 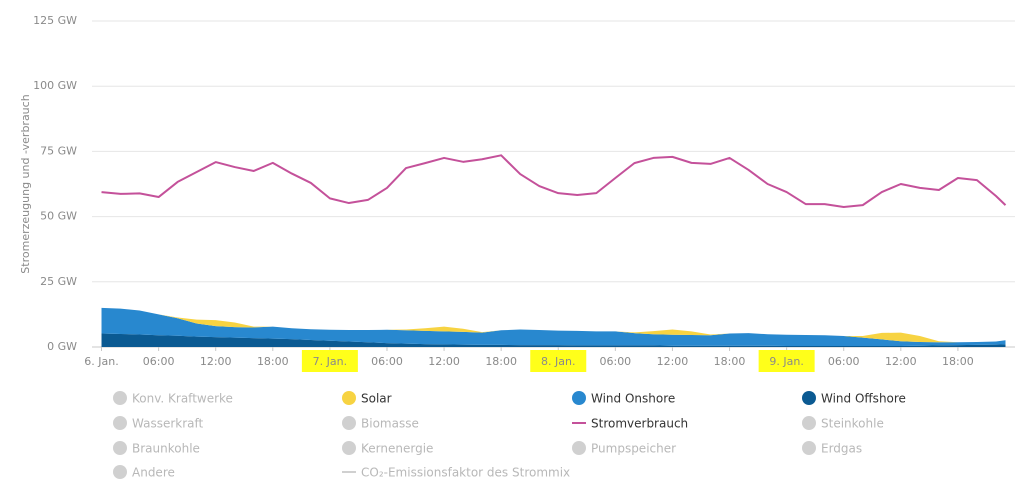 I want to click on legend-label: Stromverbrauch, so click(x=639, y=424).